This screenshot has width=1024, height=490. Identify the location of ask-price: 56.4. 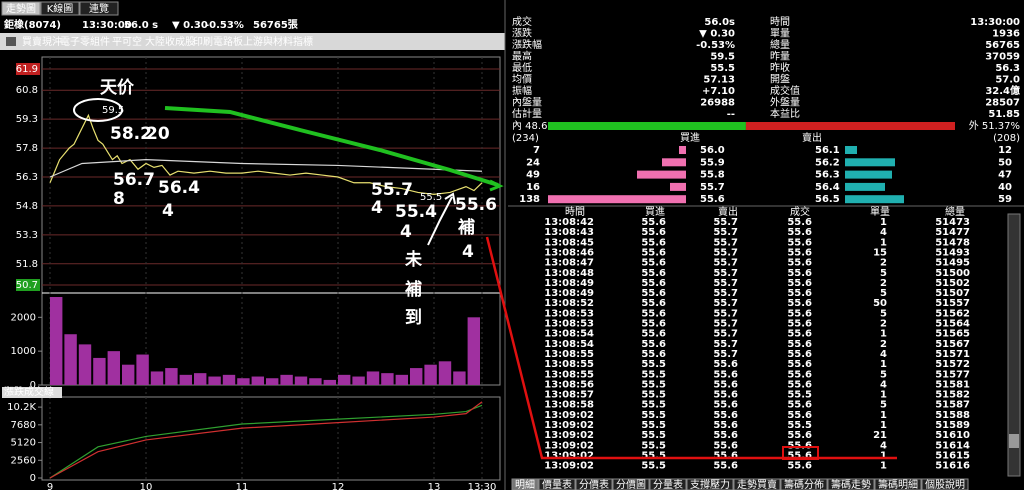
(827, 187).